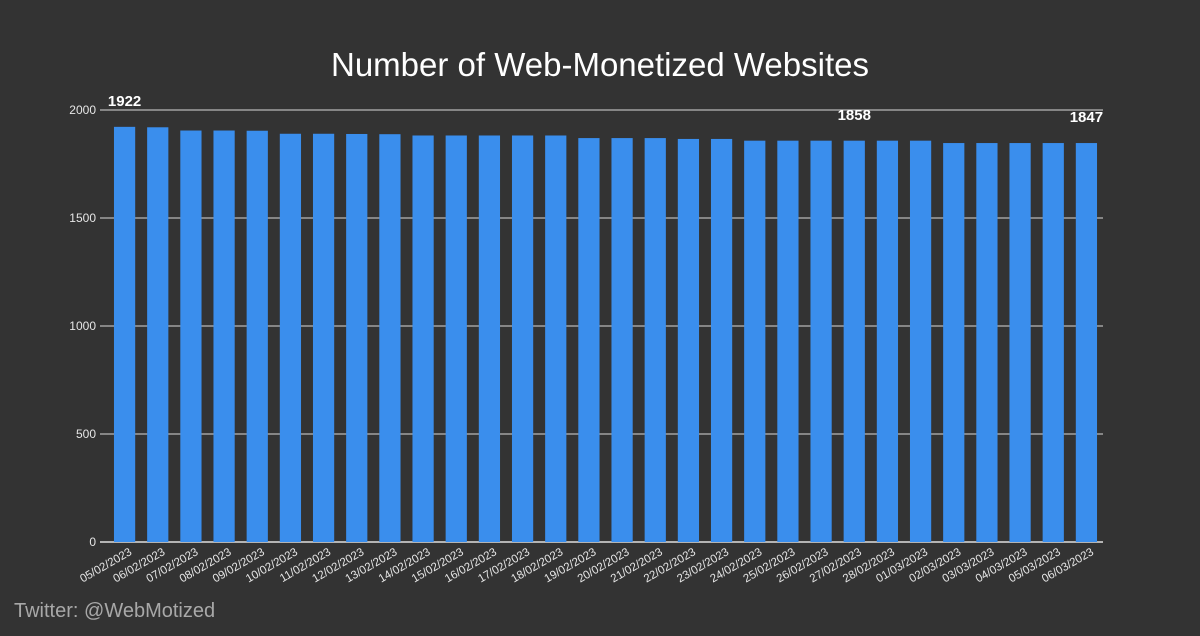 The width and height of the screenshot is (1200, 636). I want to click on y-axis-tick-labels: 0 500 1000 1500 2000, so click(82, 326).